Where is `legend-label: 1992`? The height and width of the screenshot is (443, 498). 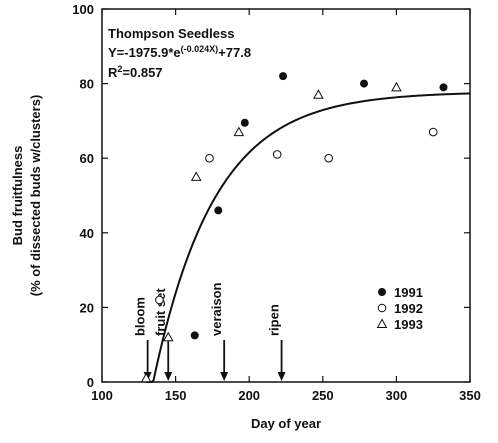
legend-label: 1992 is located at coordinates (408, 308).